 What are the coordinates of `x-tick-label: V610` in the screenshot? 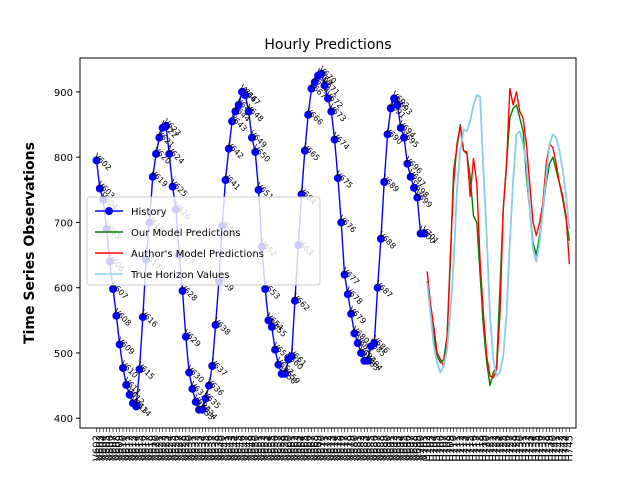 It's located at (123, 448).